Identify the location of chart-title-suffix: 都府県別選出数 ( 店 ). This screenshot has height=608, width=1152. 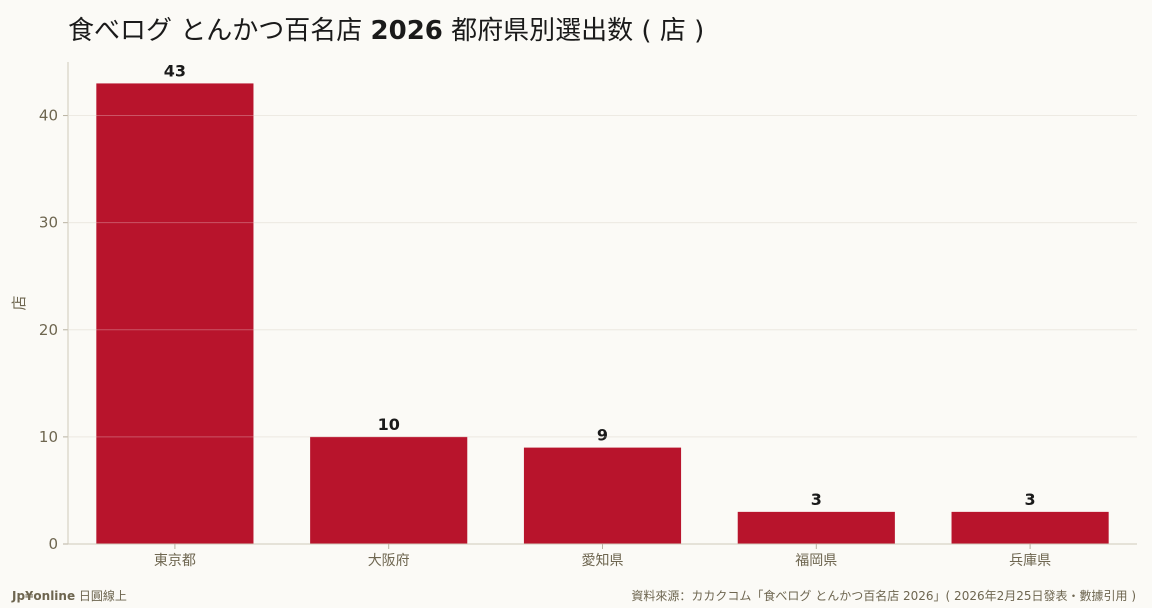
(573, 31).